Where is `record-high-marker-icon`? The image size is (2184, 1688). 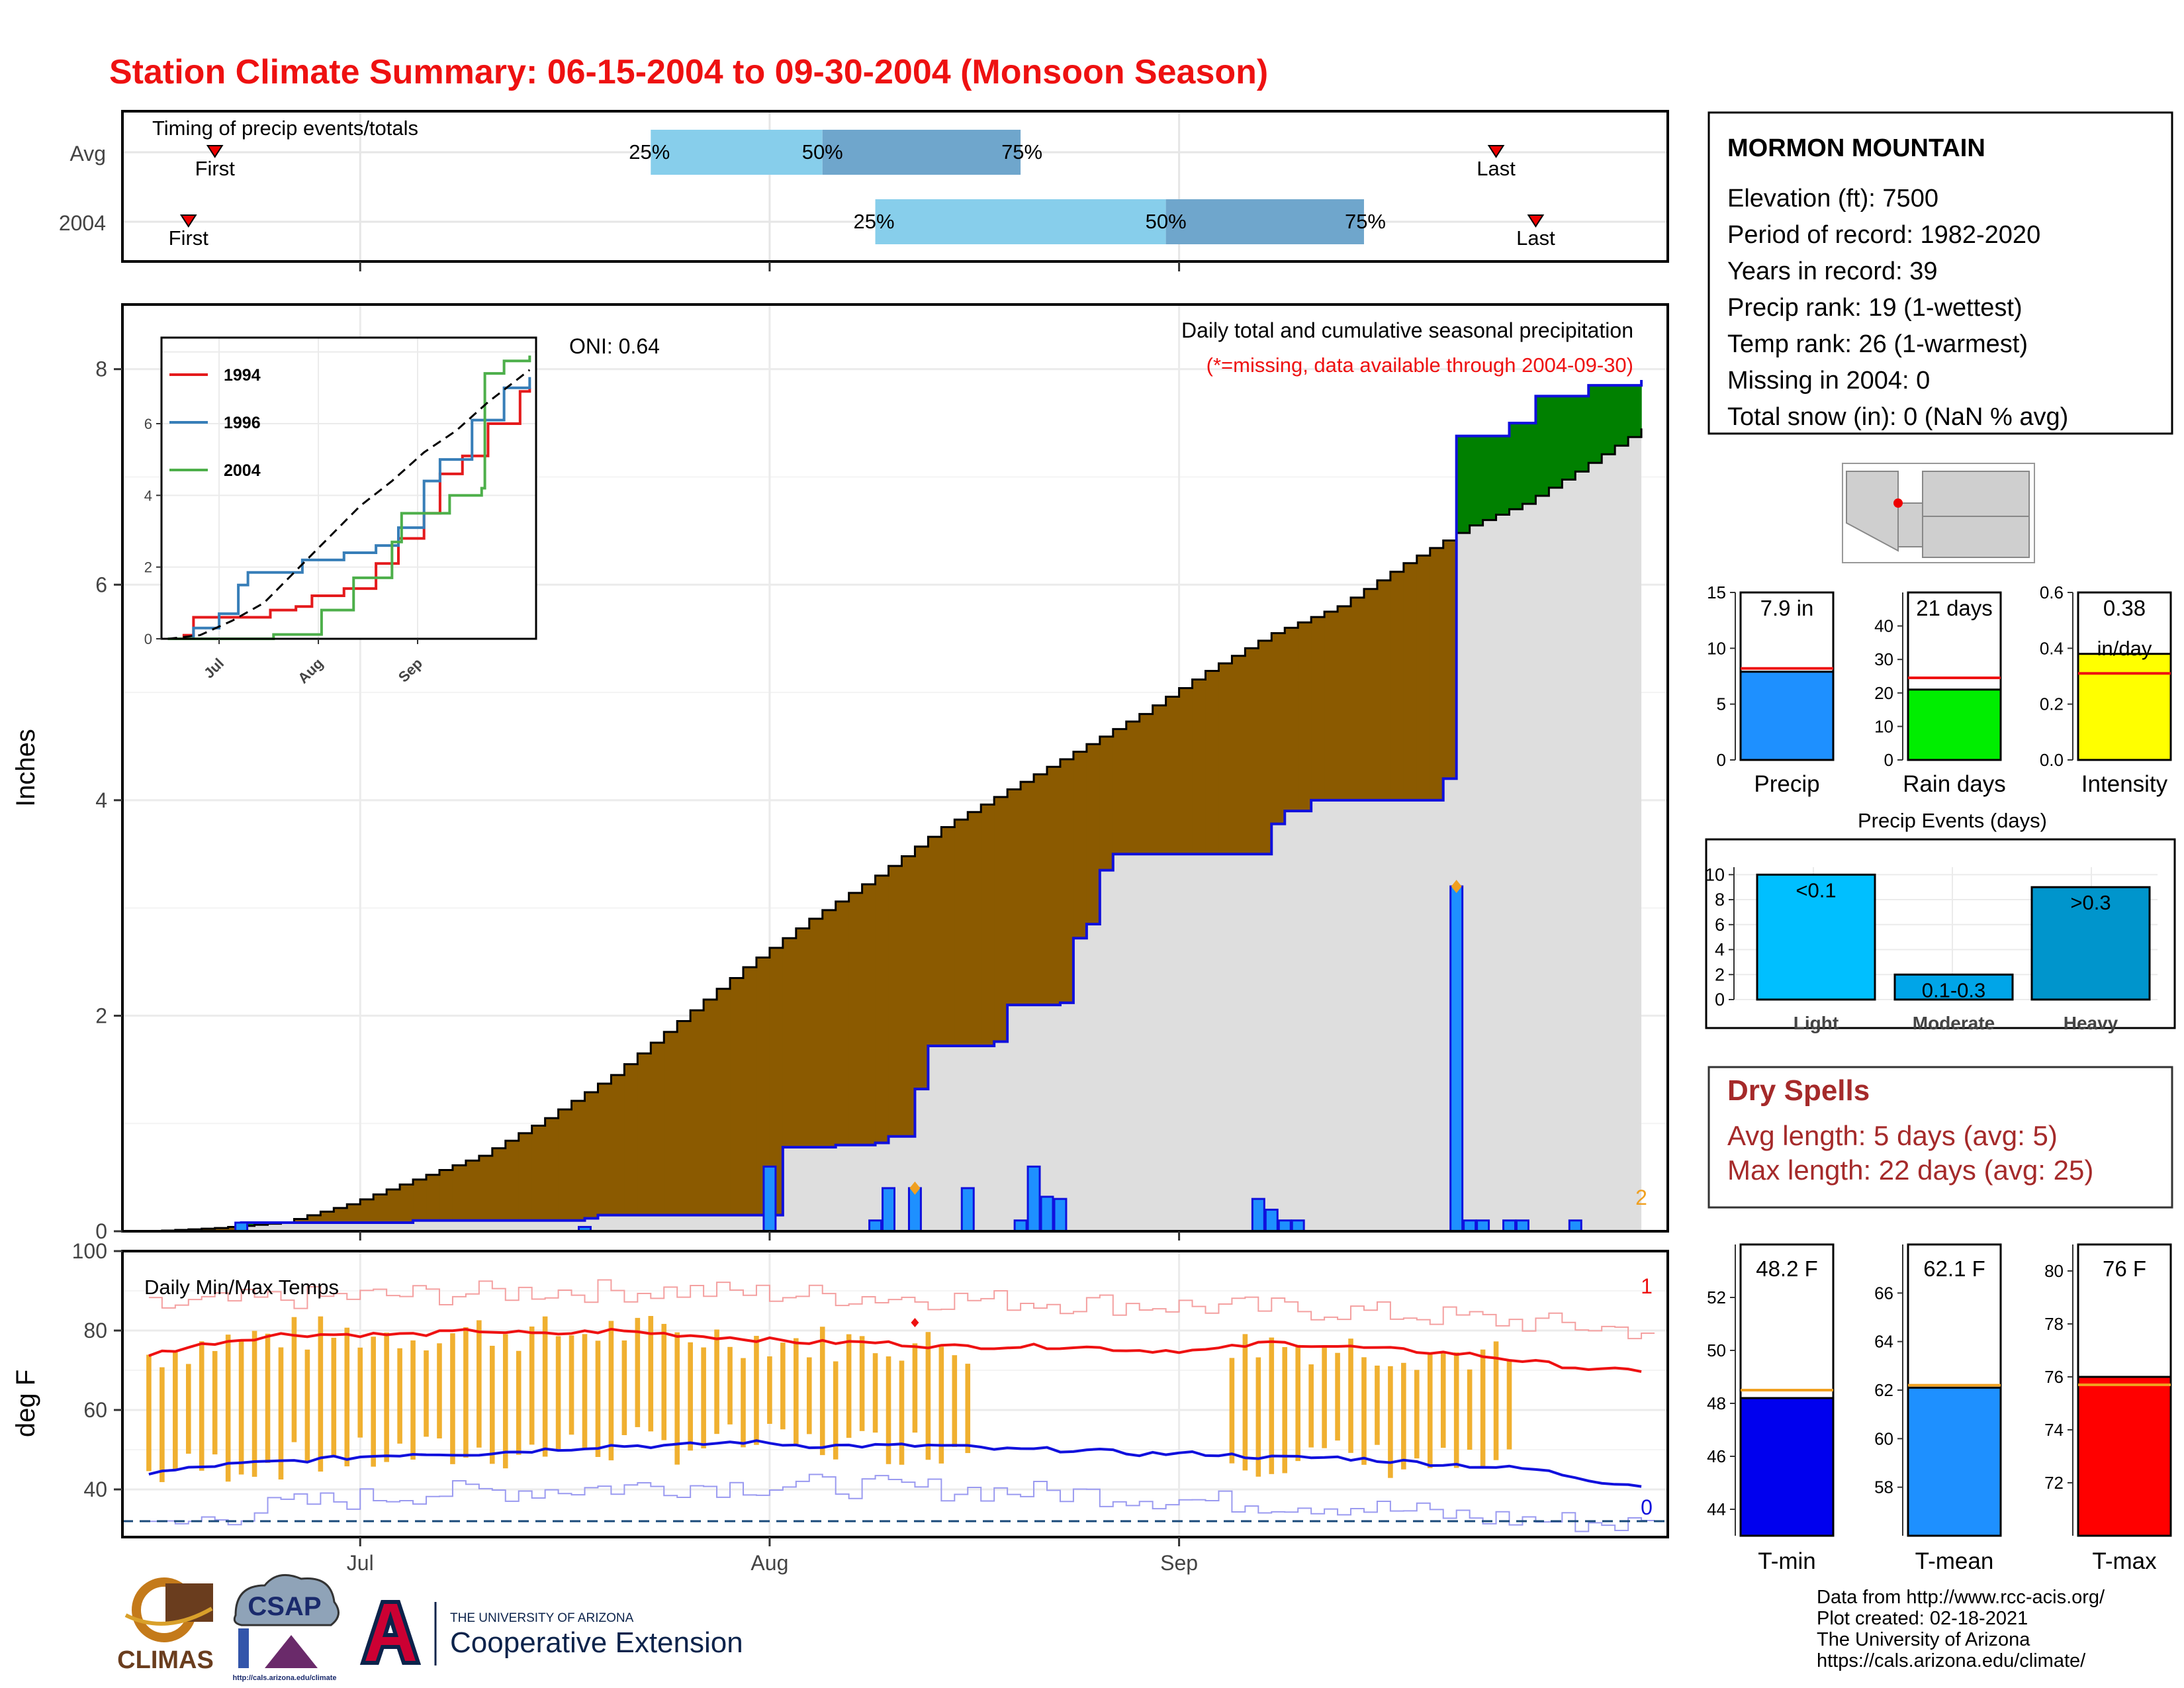
record-high-marker-icon is located at coordinates (915, 1322).